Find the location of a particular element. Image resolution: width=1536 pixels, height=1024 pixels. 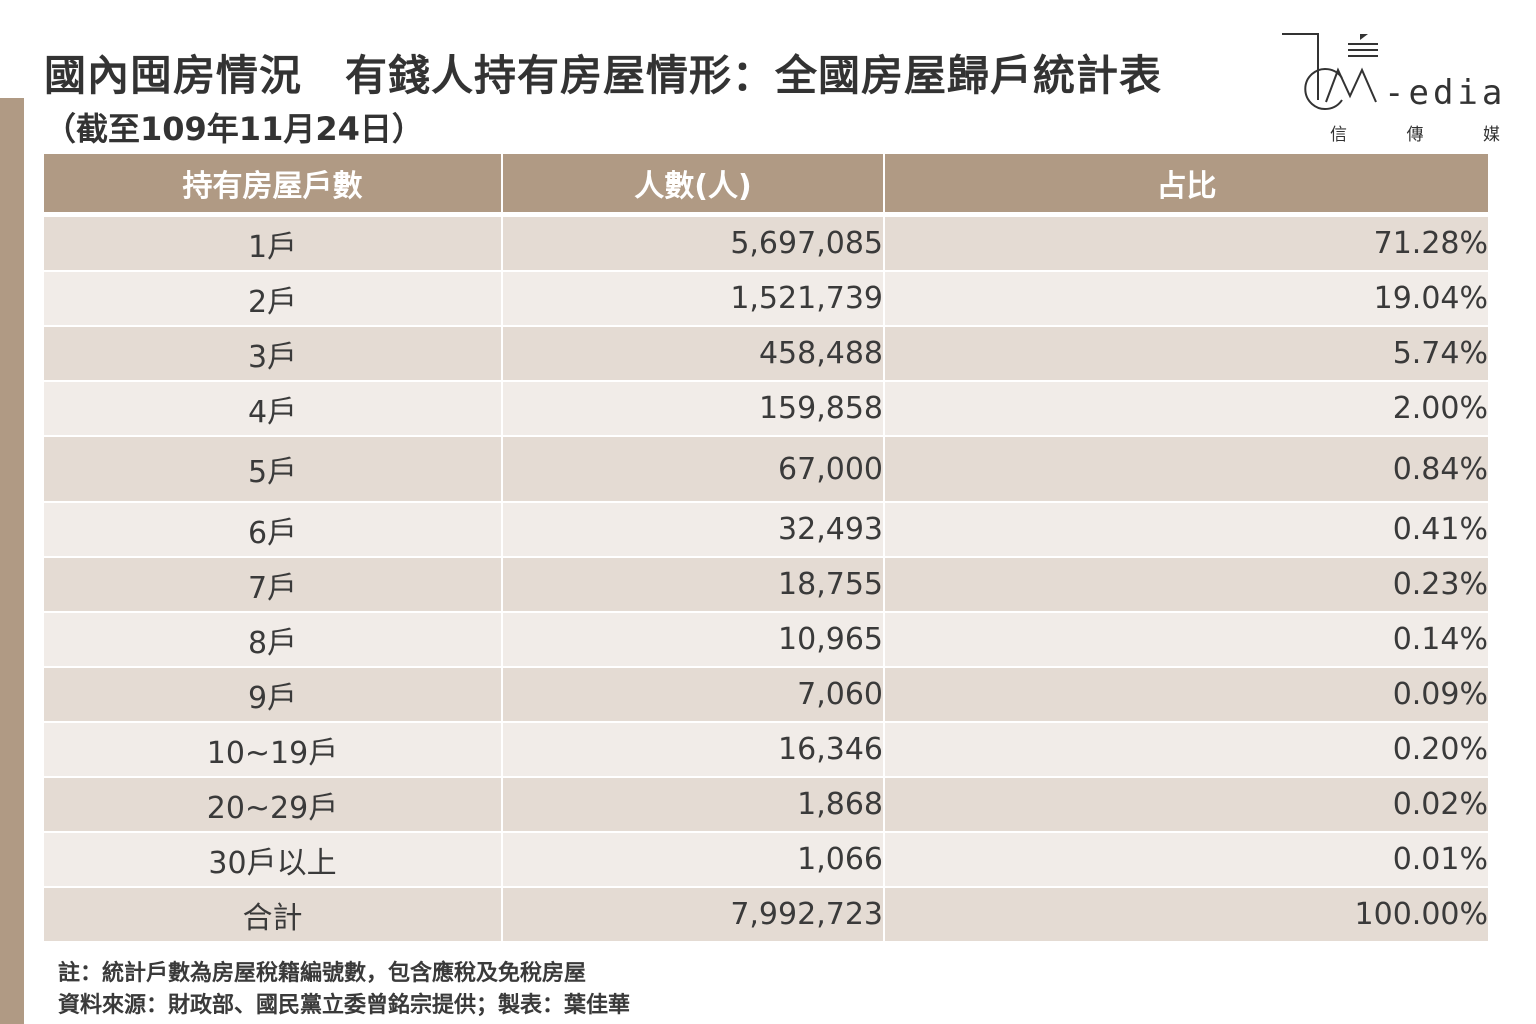

cell-people: 5,697,085 is located at coordinates (693, 243).